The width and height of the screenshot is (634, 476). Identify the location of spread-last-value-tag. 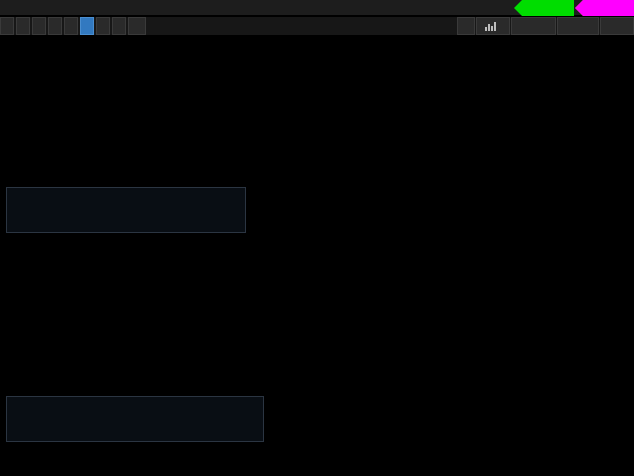
(544, 8).